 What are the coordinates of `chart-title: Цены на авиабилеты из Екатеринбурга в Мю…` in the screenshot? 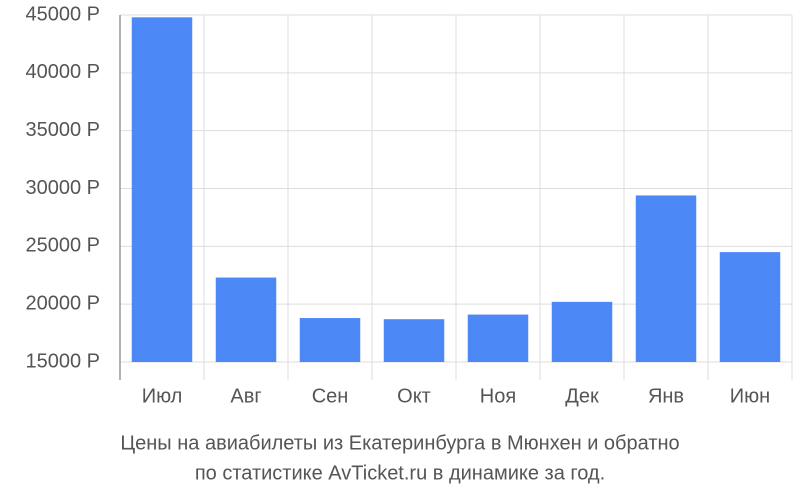 It's located at (399, 443).